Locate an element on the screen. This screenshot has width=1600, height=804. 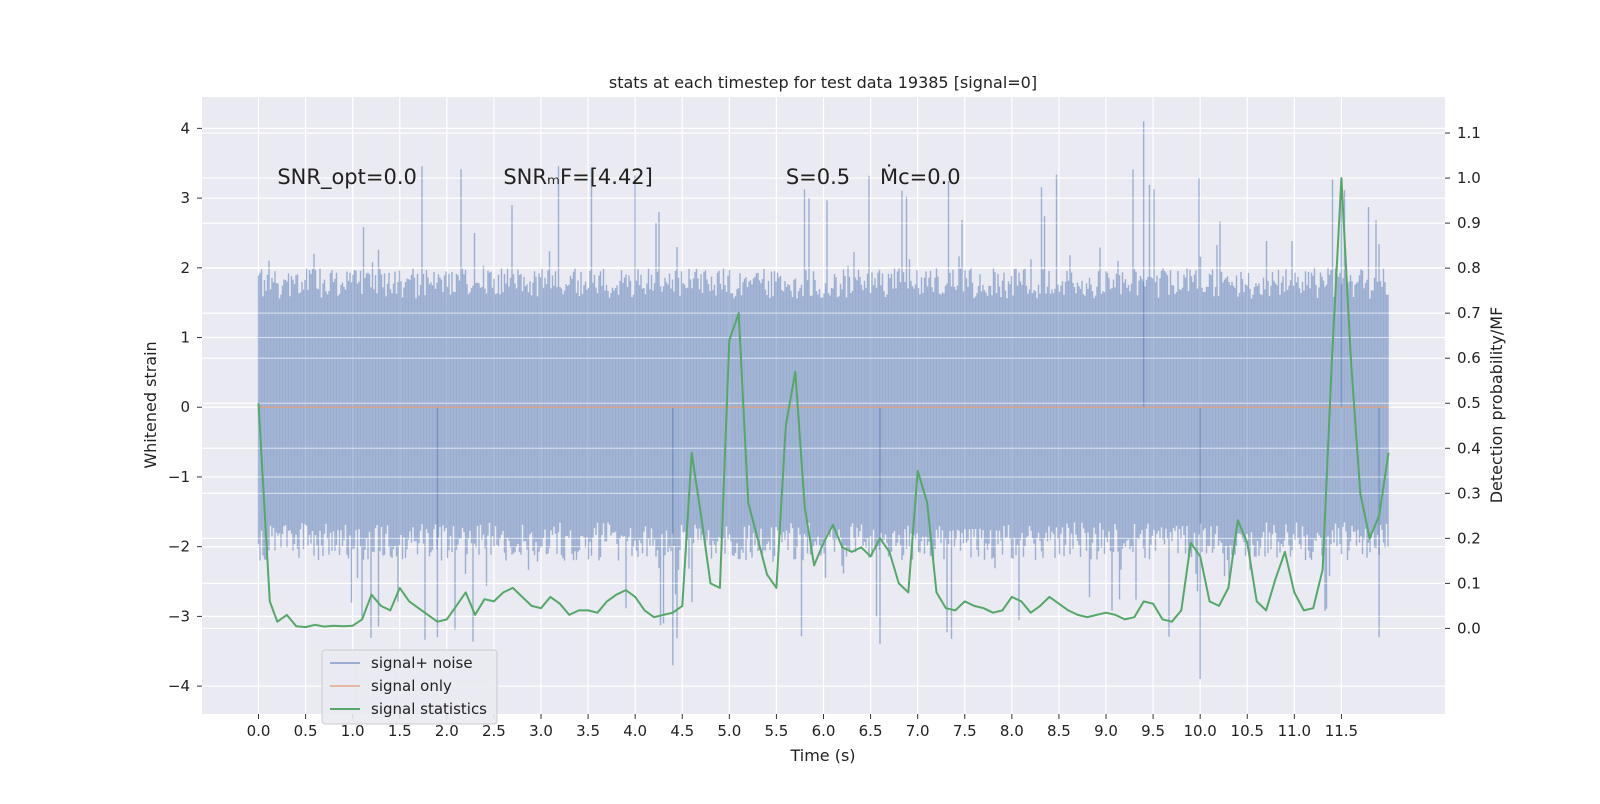
x-tick-label: 9.0 is located at coordinates (1106, 731).